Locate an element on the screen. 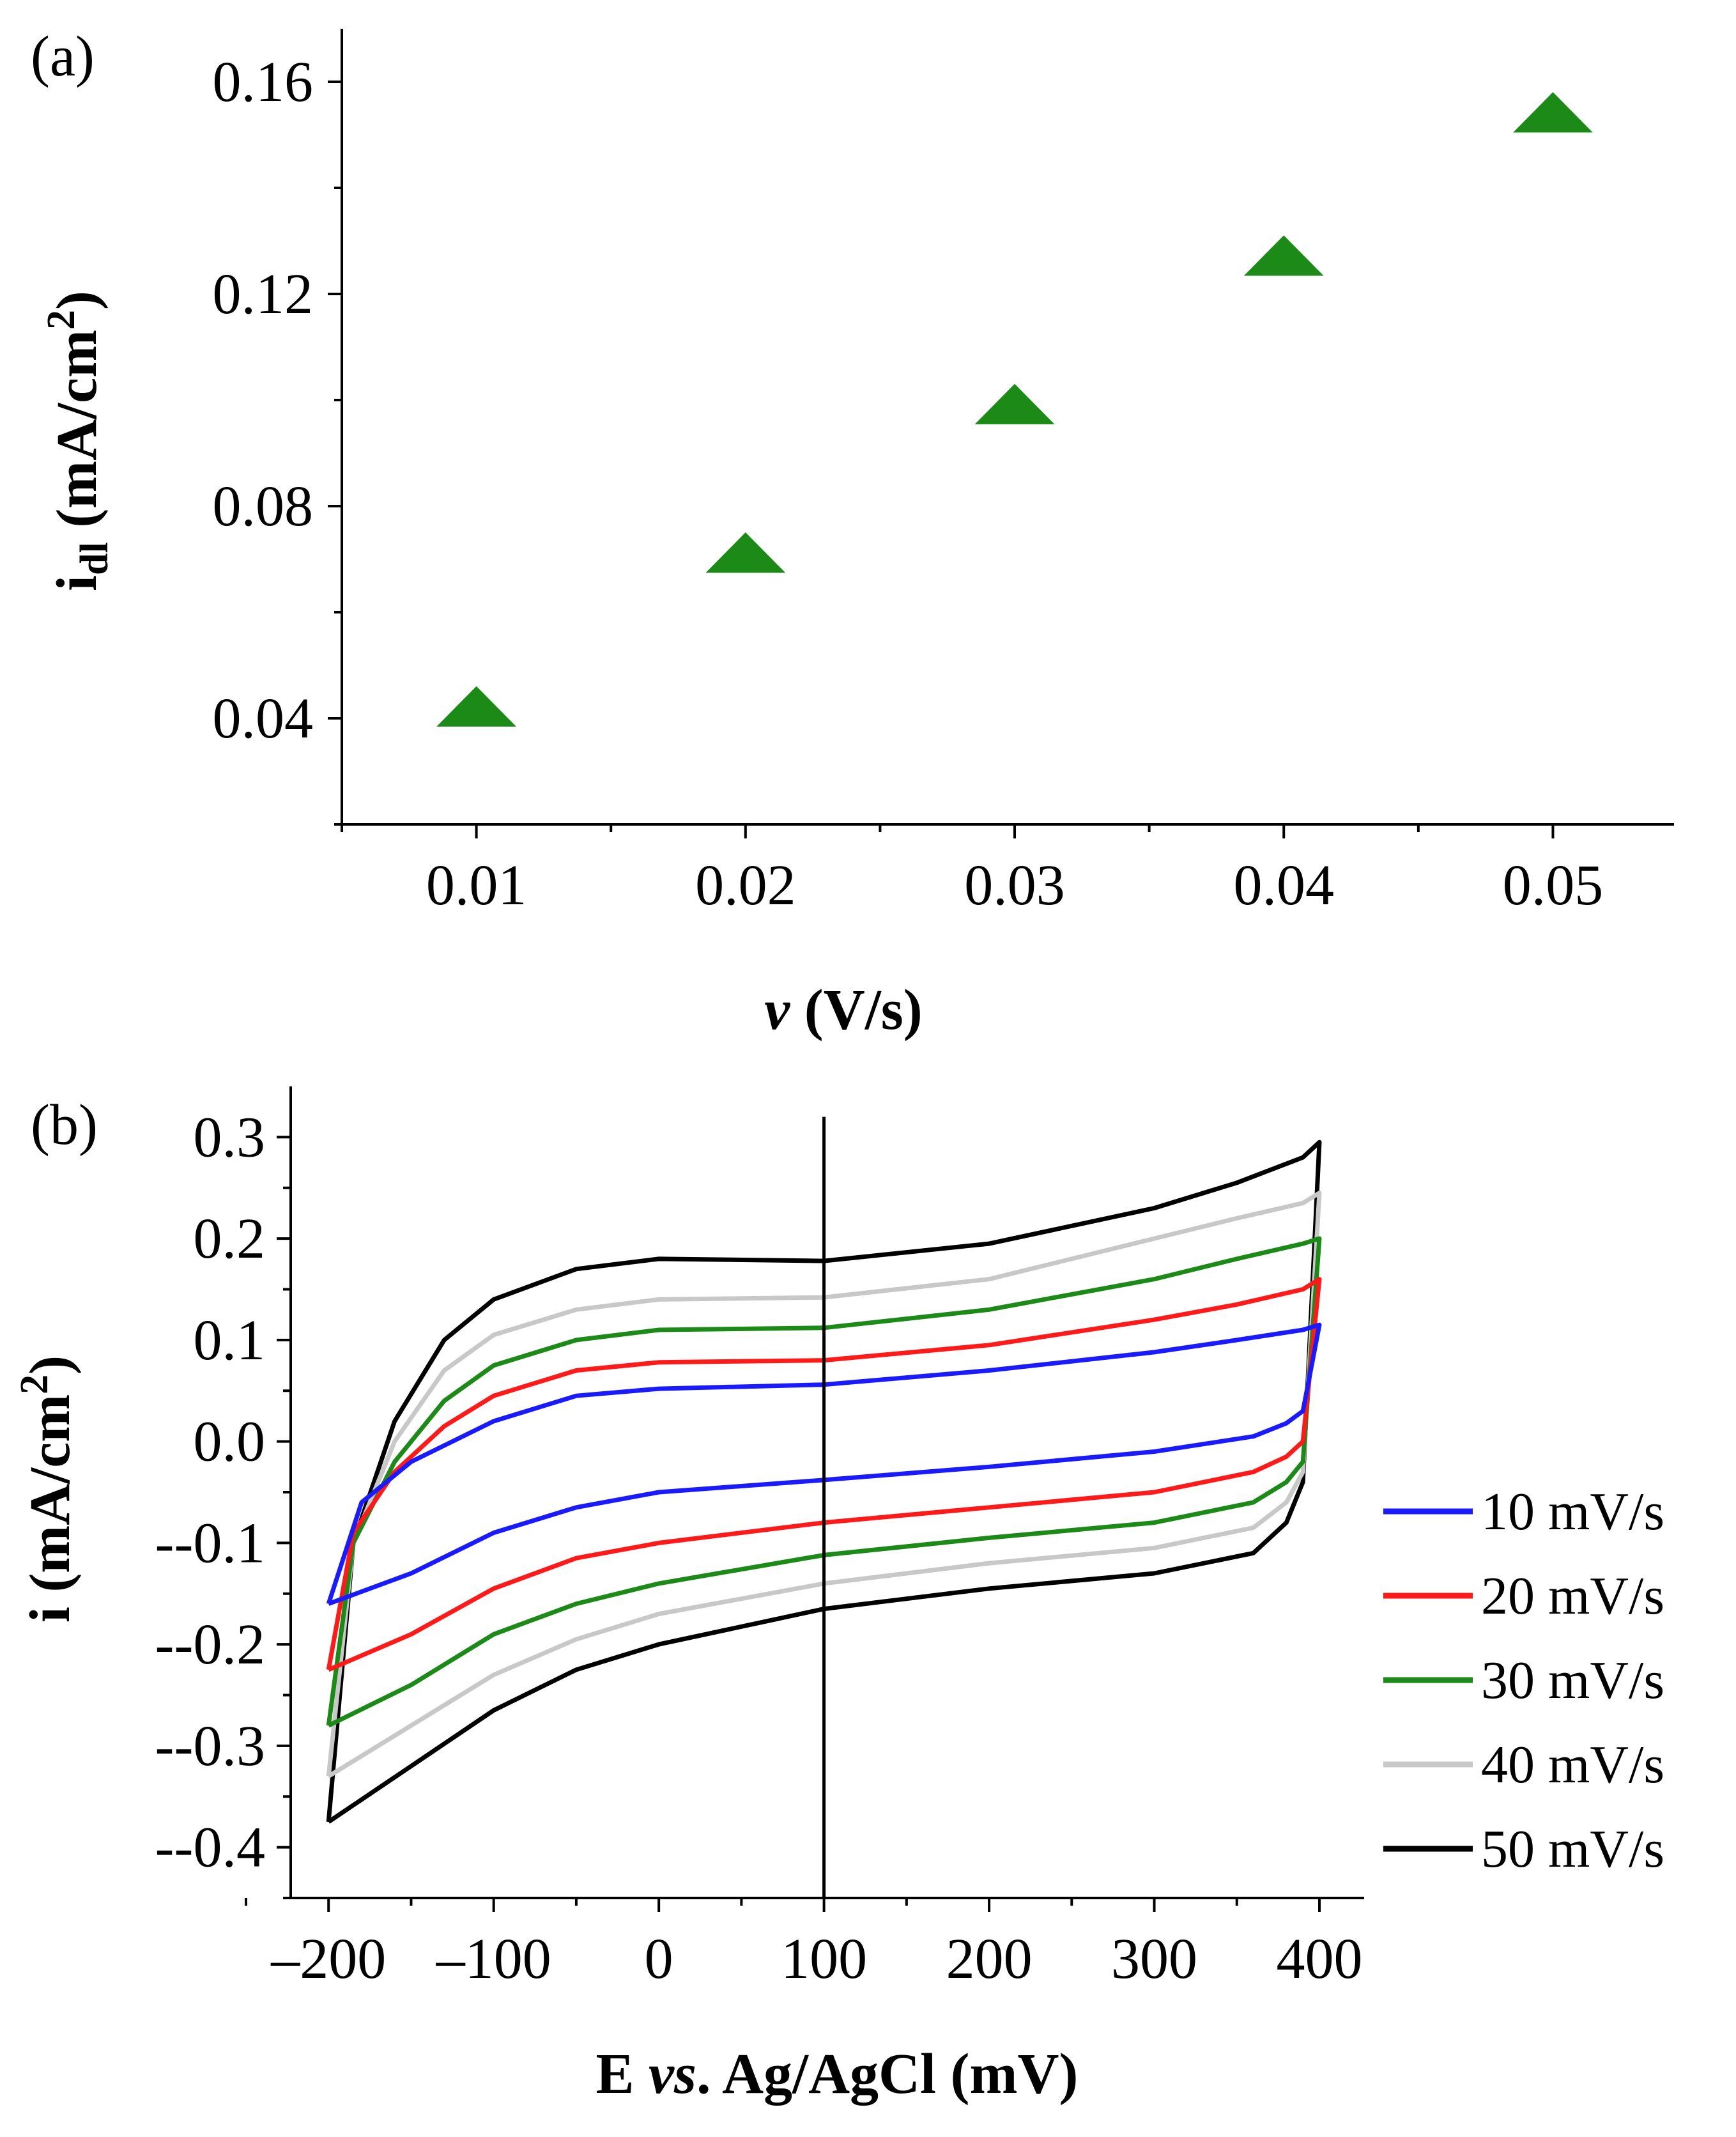 The image size is (1736, 2137). panel-b-curve-10mvs is located at coordinates (824, 1464).